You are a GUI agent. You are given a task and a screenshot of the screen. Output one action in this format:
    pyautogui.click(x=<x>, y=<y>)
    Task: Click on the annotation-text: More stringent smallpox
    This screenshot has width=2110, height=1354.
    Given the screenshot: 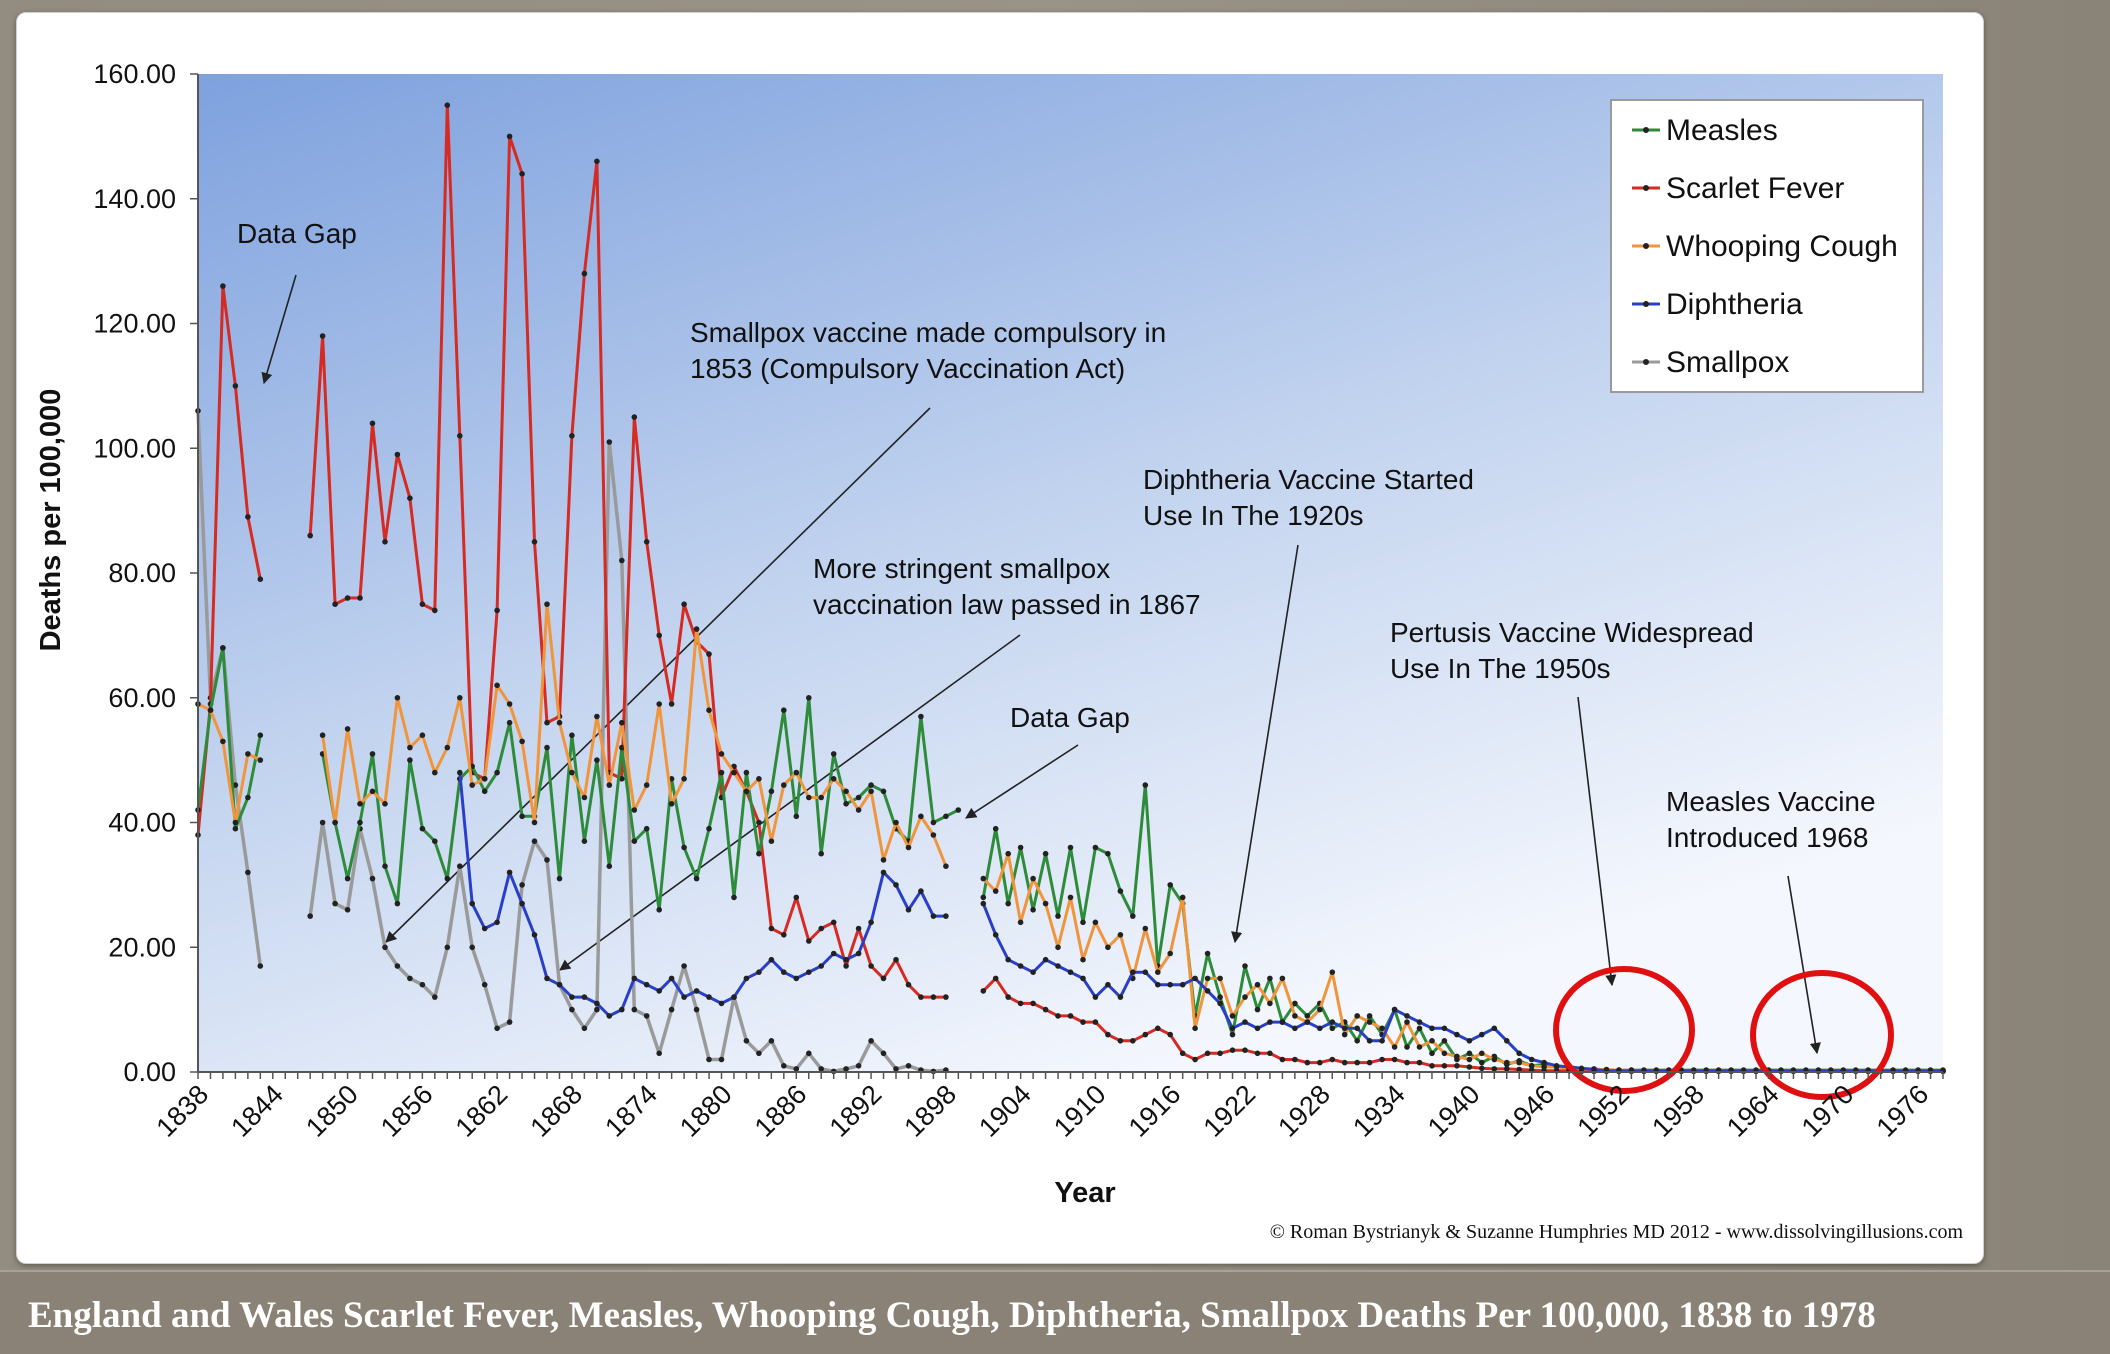 What is the action you would take?
    pyautogui.click(x=961, y=568)
    